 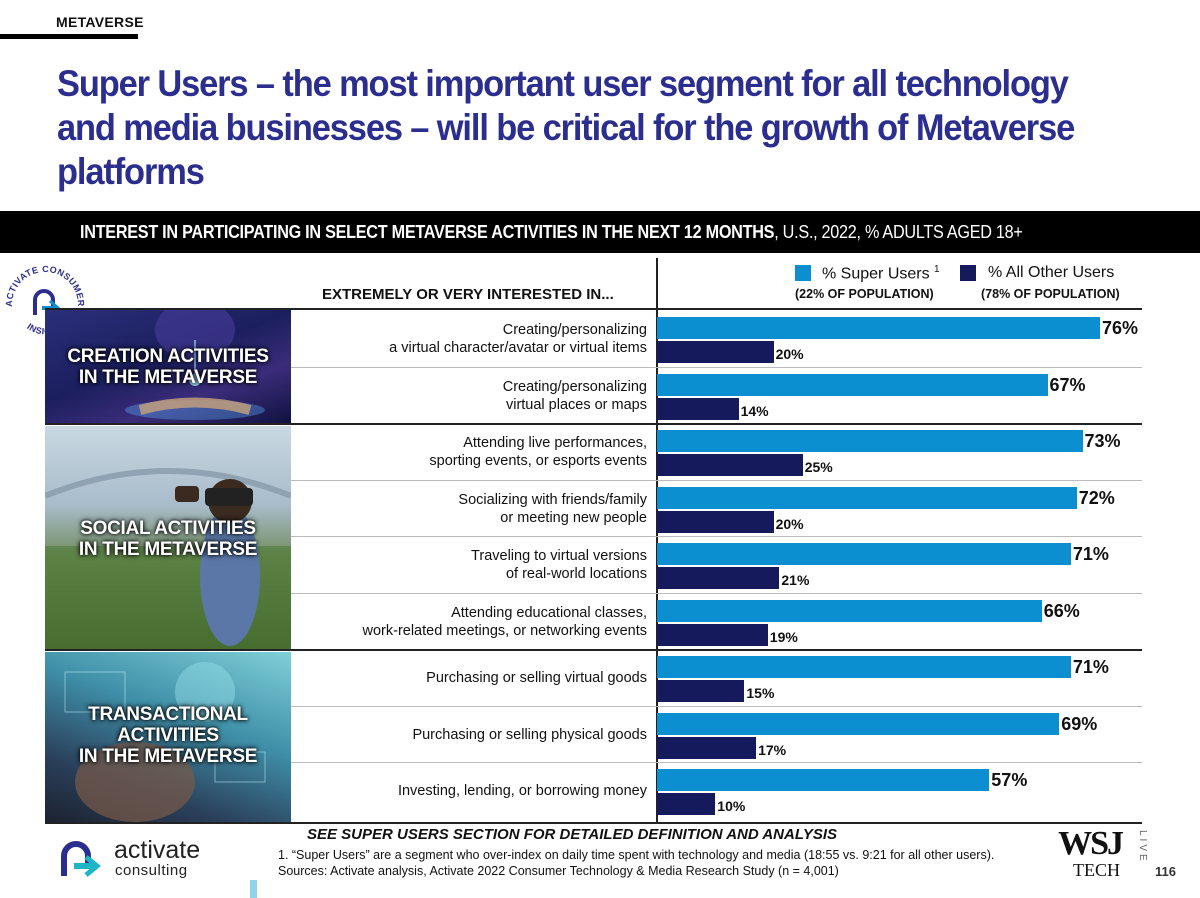 I want to click on bar-label-super-users: 73%, so click(x=1102, y=441).